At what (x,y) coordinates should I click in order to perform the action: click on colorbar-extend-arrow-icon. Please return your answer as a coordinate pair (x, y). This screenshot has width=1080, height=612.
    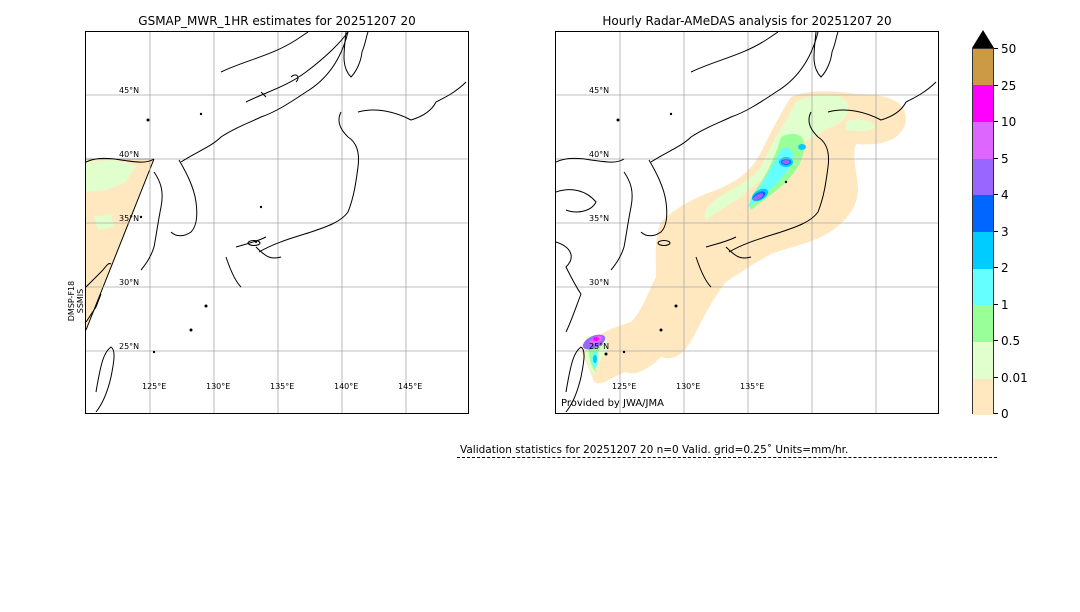
    Looking at the image, I should click on (983, 39).